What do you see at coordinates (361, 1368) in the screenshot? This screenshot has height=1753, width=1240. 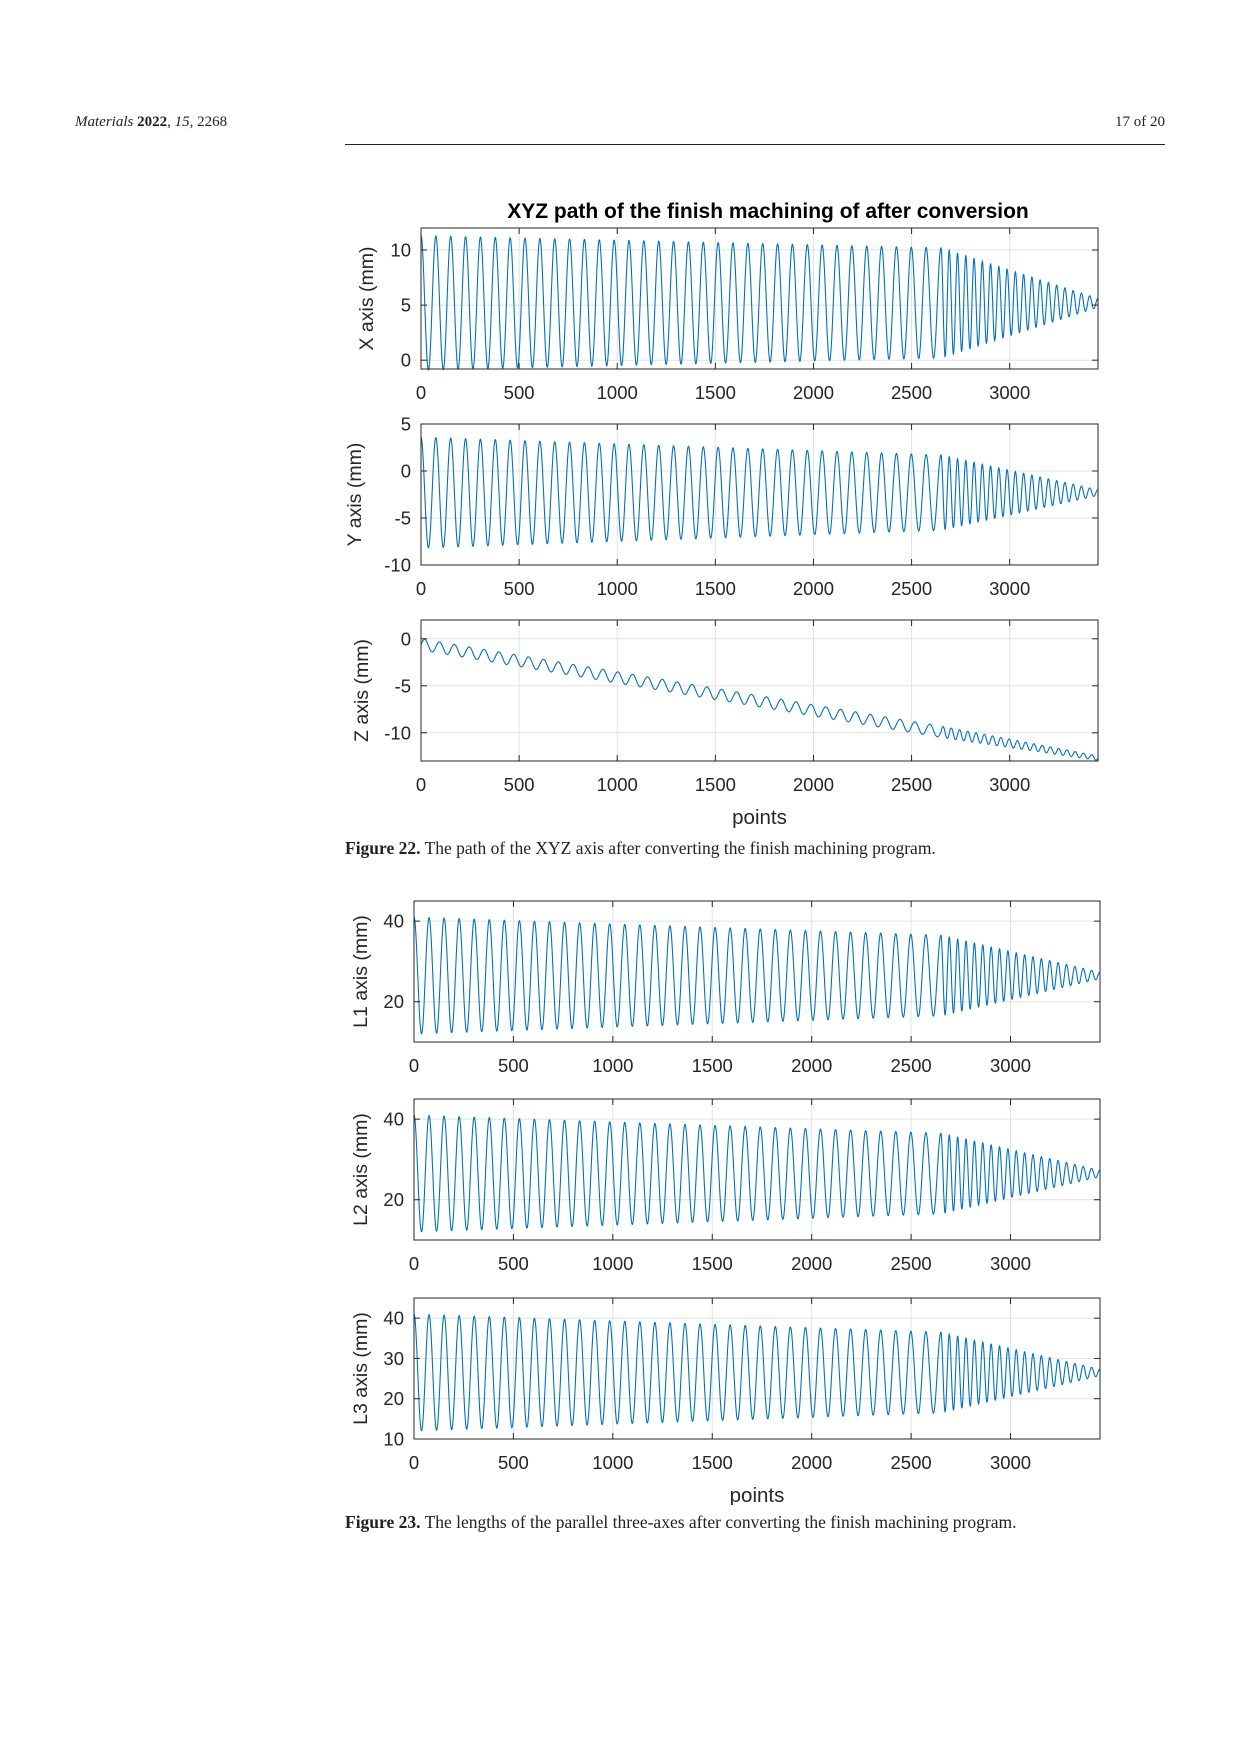 I see `y-axis-label: L3 axis (mm)` at bounding box center [361, 1368].